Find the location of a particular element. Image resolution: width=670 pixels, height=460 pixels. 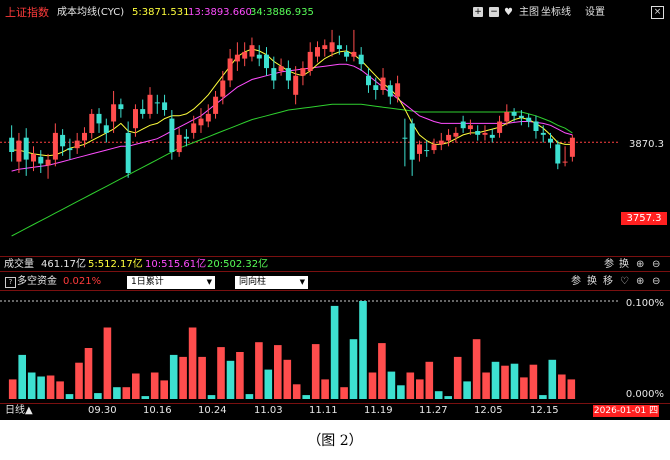

zoom-out-button: − is located at coordinates (494, 12).